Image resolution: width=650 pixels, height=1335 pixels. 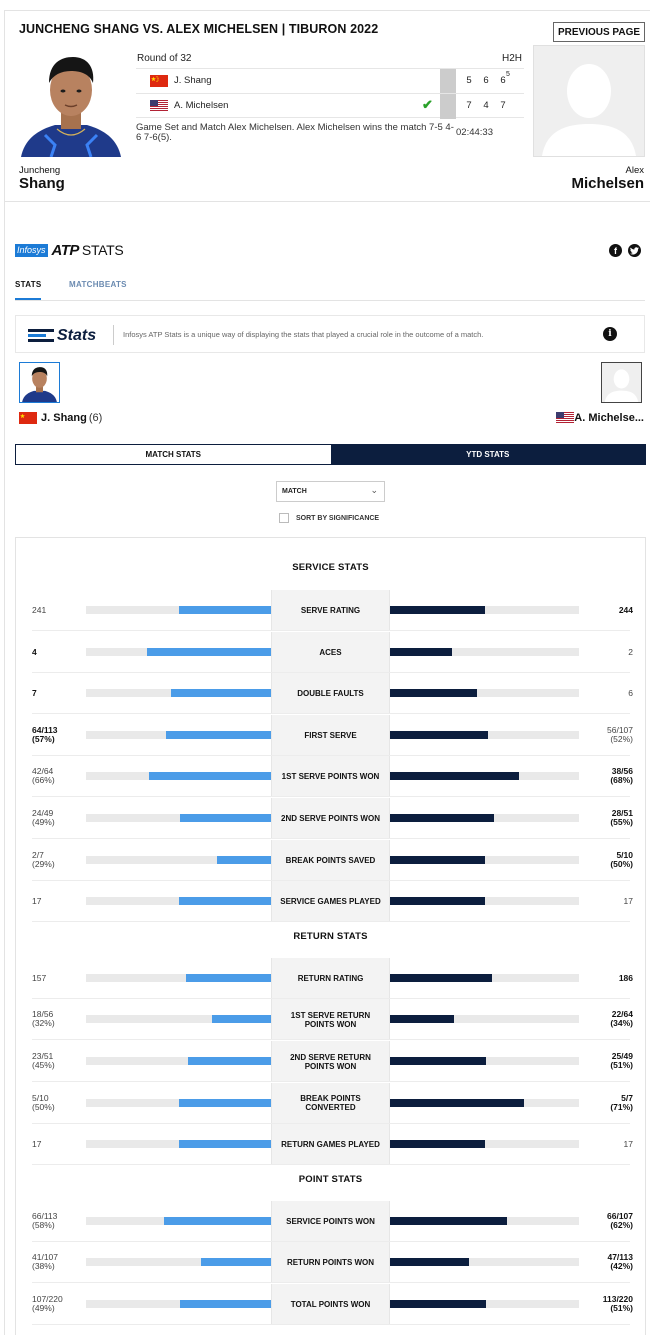 What do you see at coordinates (621, 1065) in the screenshot?
I see `stat-value-right-pct: (51%)` at bounding box center [621, 1065].